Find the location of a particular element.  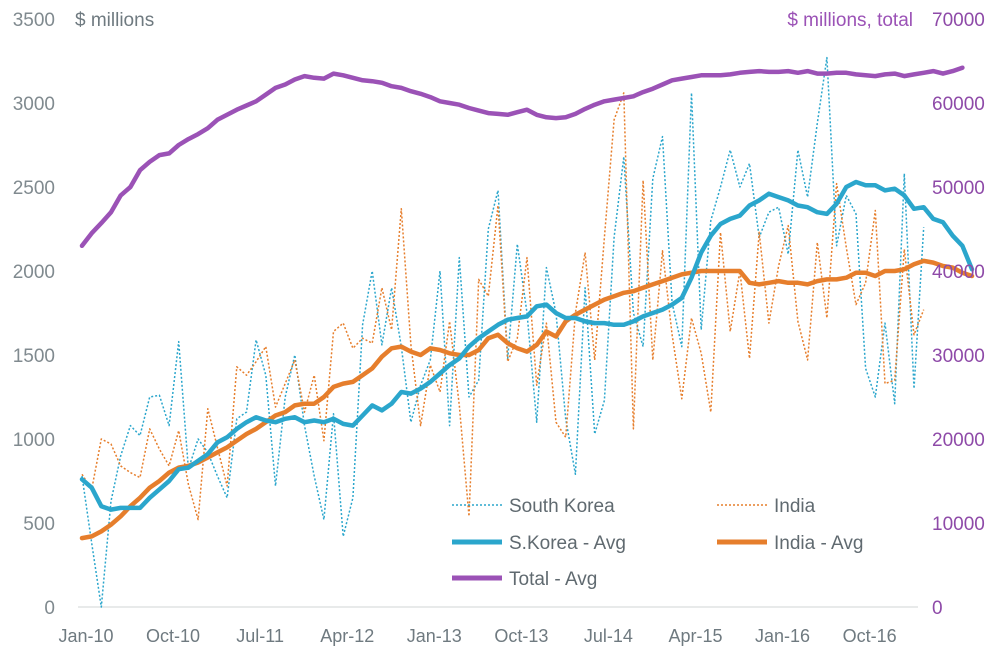

x-tick-label: Apr-15 is located at coordinates (695, 636).